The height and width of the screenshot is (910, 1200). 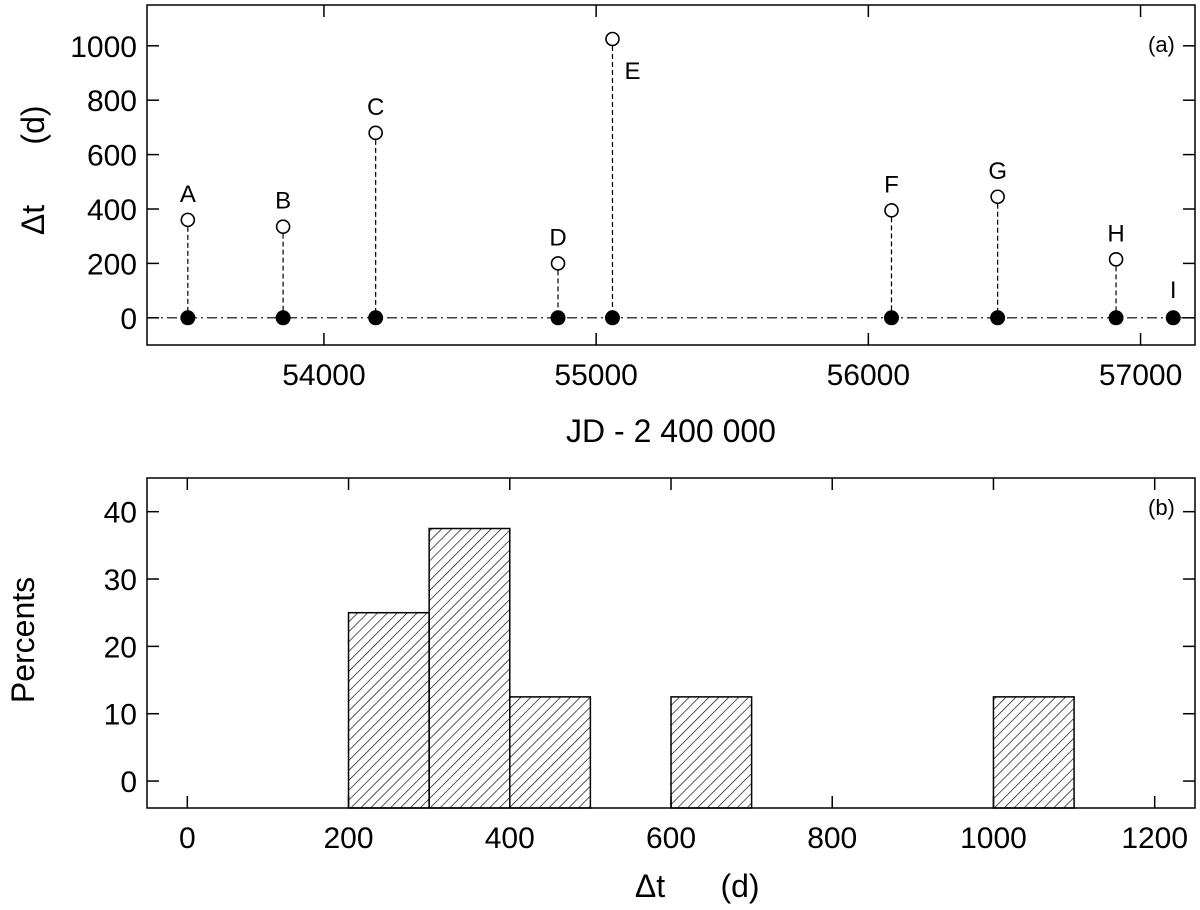 I want to click on panel-b-y-tick-label: 20, so click(x=120, y=647).